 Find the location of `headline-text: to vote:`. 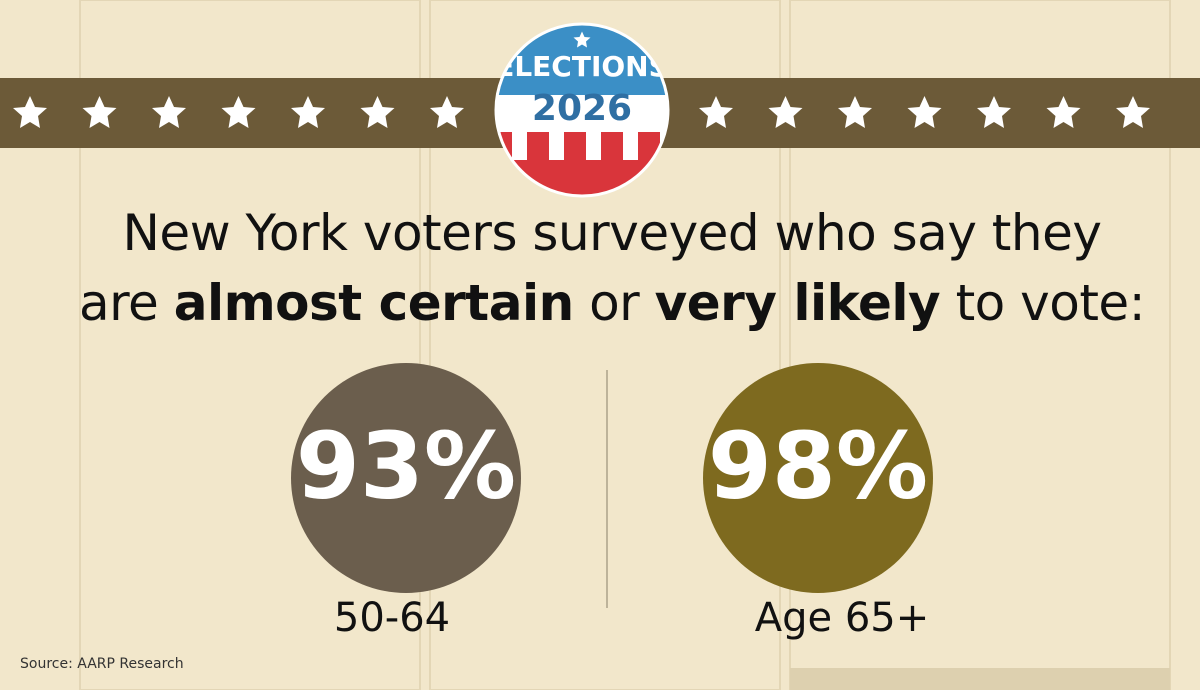

headline-text: to vote: is located at coordinates (1050, 303).